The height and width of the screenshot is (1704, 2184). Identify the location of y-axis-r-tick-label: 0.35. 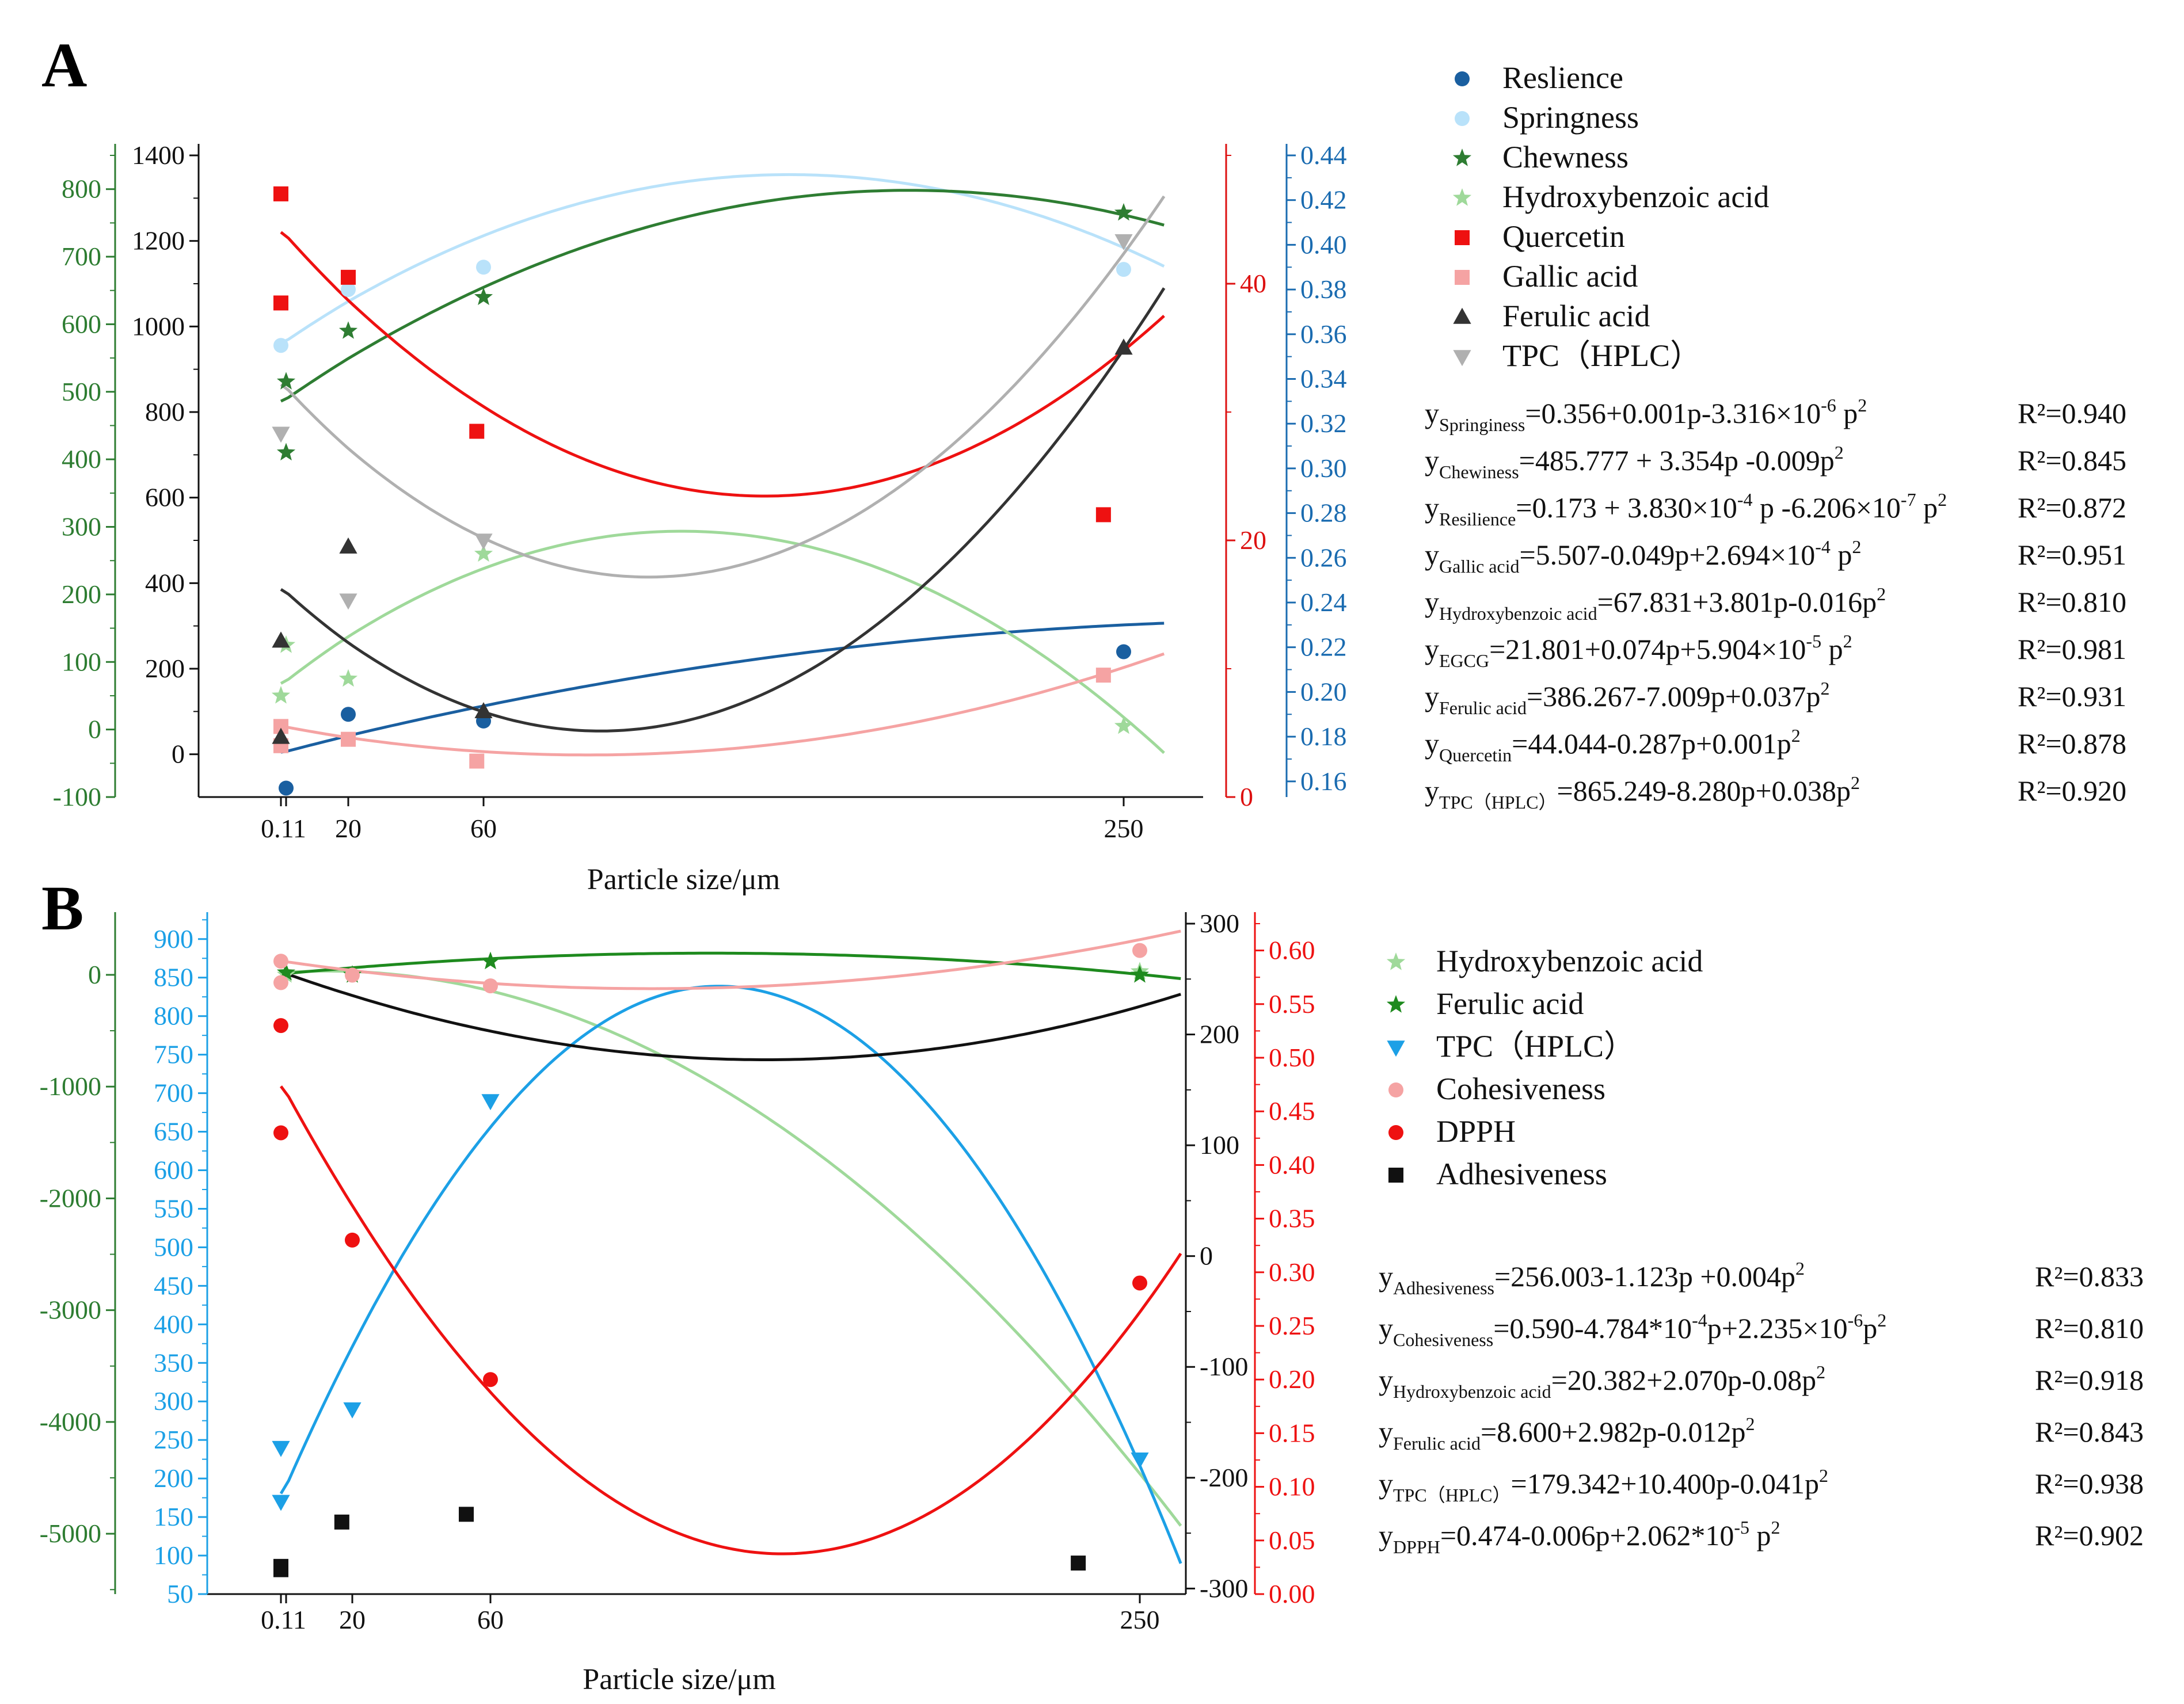
(1292, 1218).